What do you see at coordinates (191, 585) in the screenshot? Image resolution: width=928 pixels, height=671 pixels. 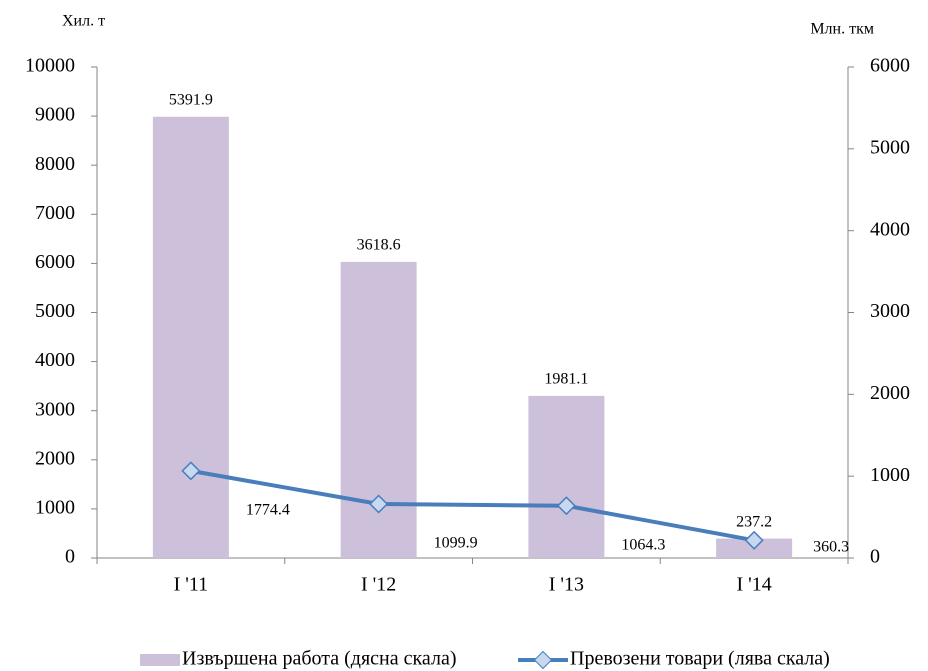 I see `x-tick-label: I '11` at bounding box center [191, 585].